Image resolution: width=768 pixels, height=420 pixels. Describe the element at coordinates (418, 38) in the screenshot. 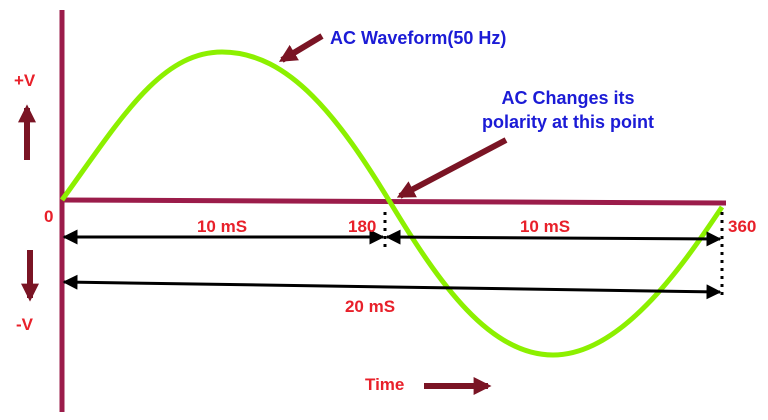

I see `annotation: AC Waveform(50 Hz)` at that location.